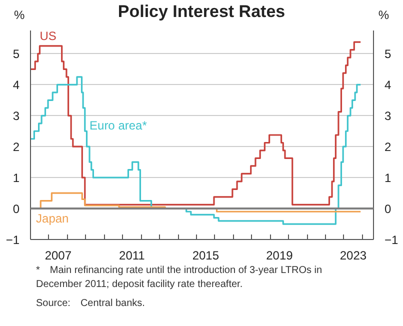 The image size is (403, 326). What do you see at coordinates (388, 116) in the screenshot?
I see `y2-tick-label: 3` at bounding box center [388, 116].